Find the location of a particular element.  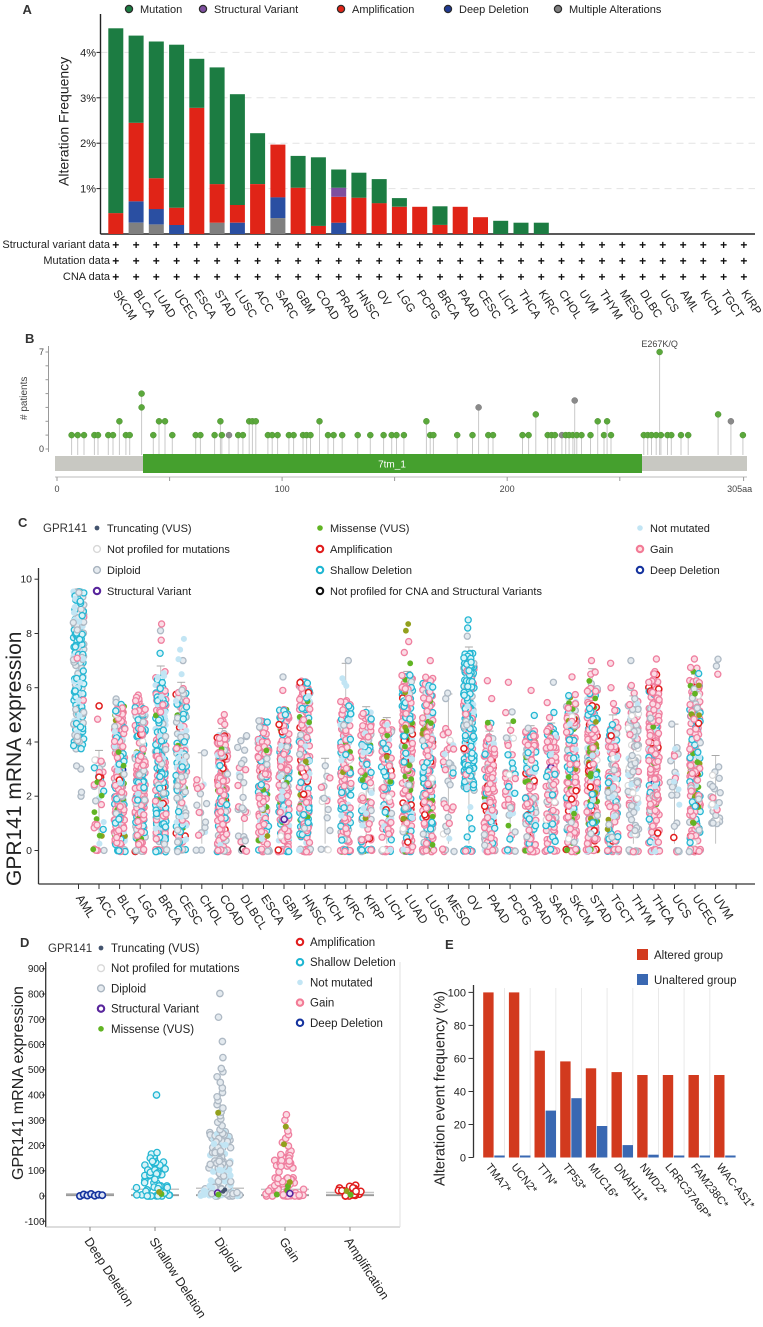

svg-text: 4 is located at coordinates (29, 743).